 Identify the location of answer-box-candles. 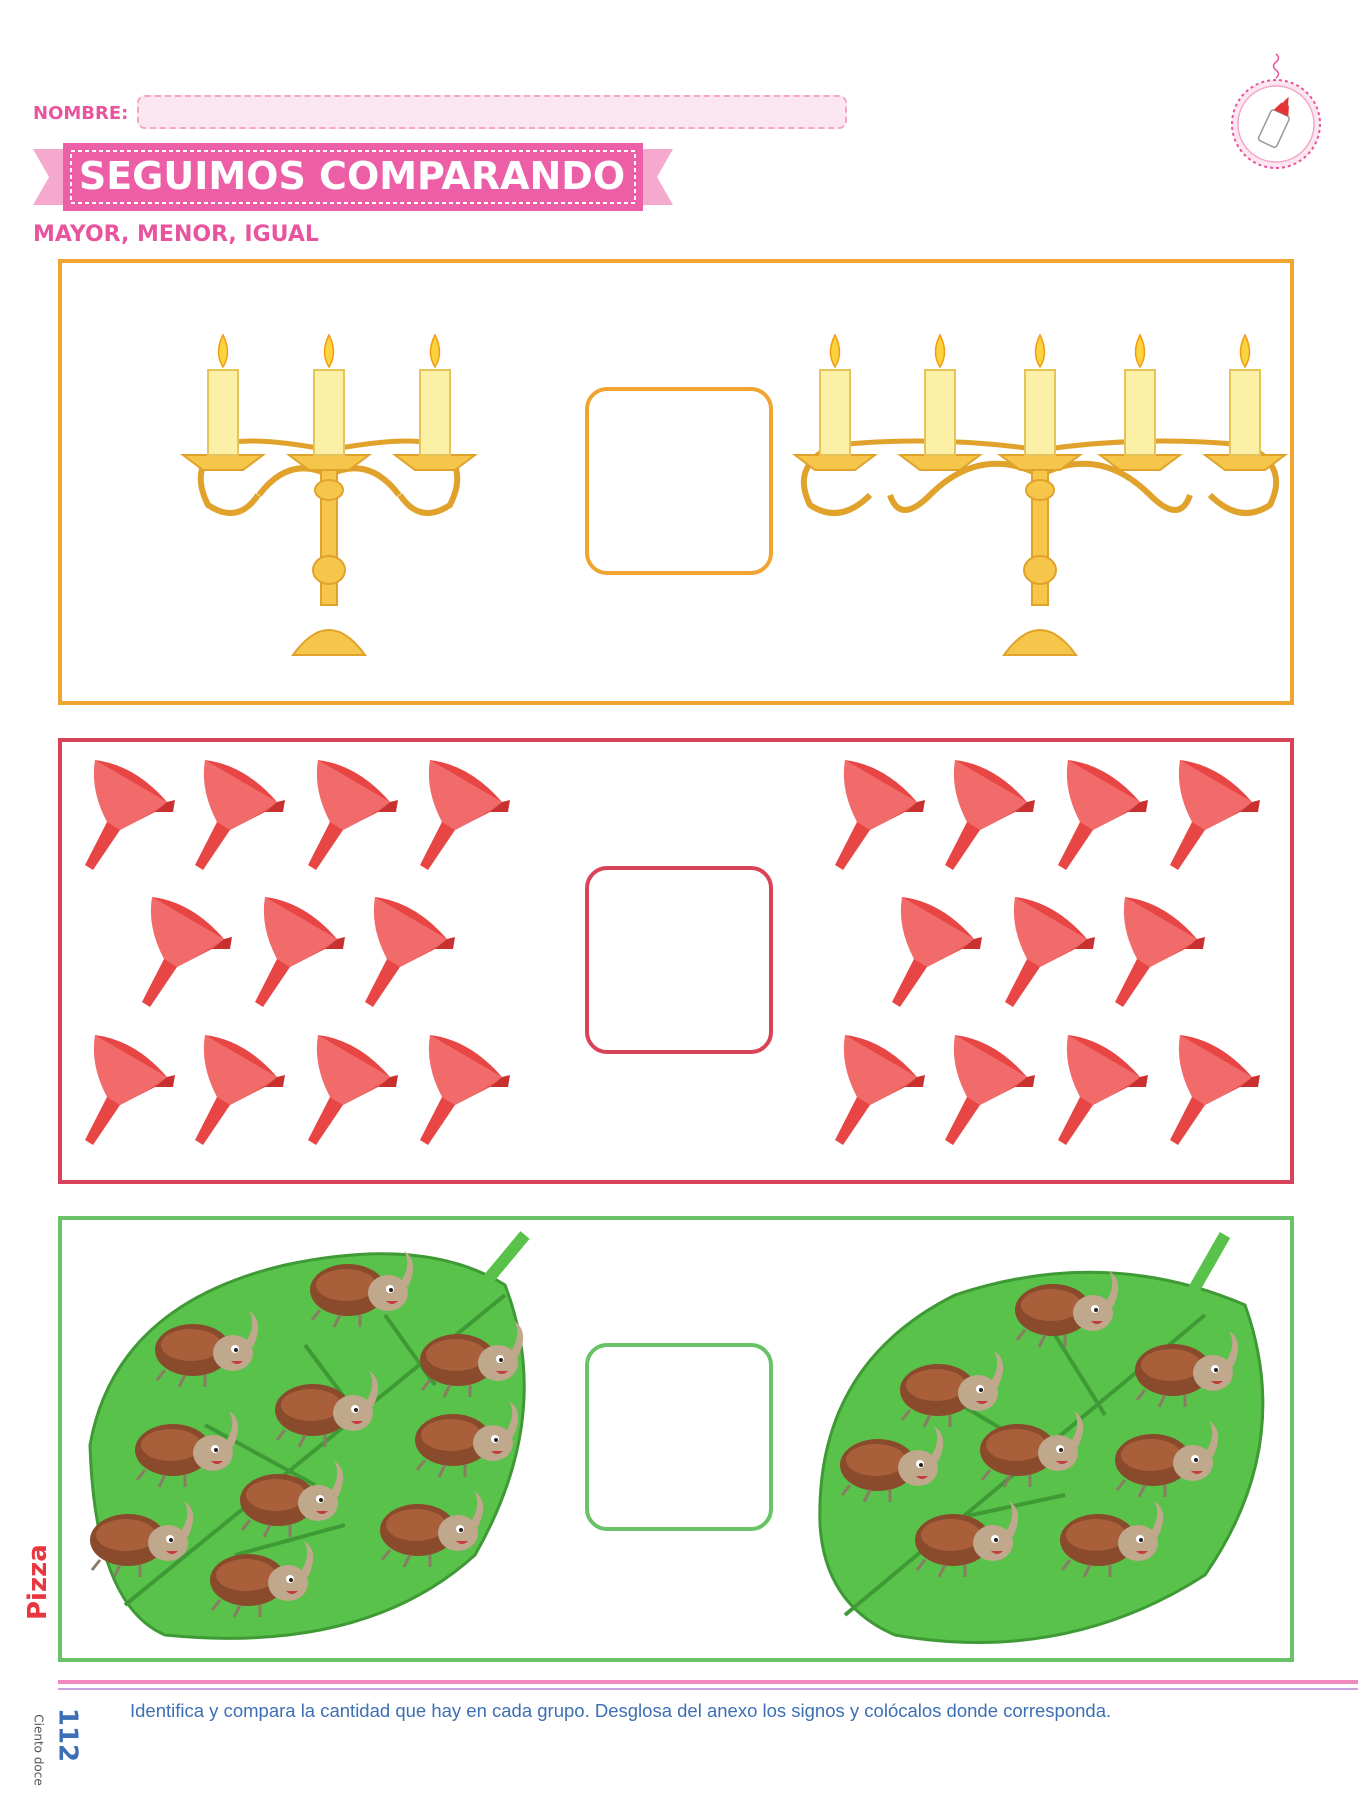
(679, 481).